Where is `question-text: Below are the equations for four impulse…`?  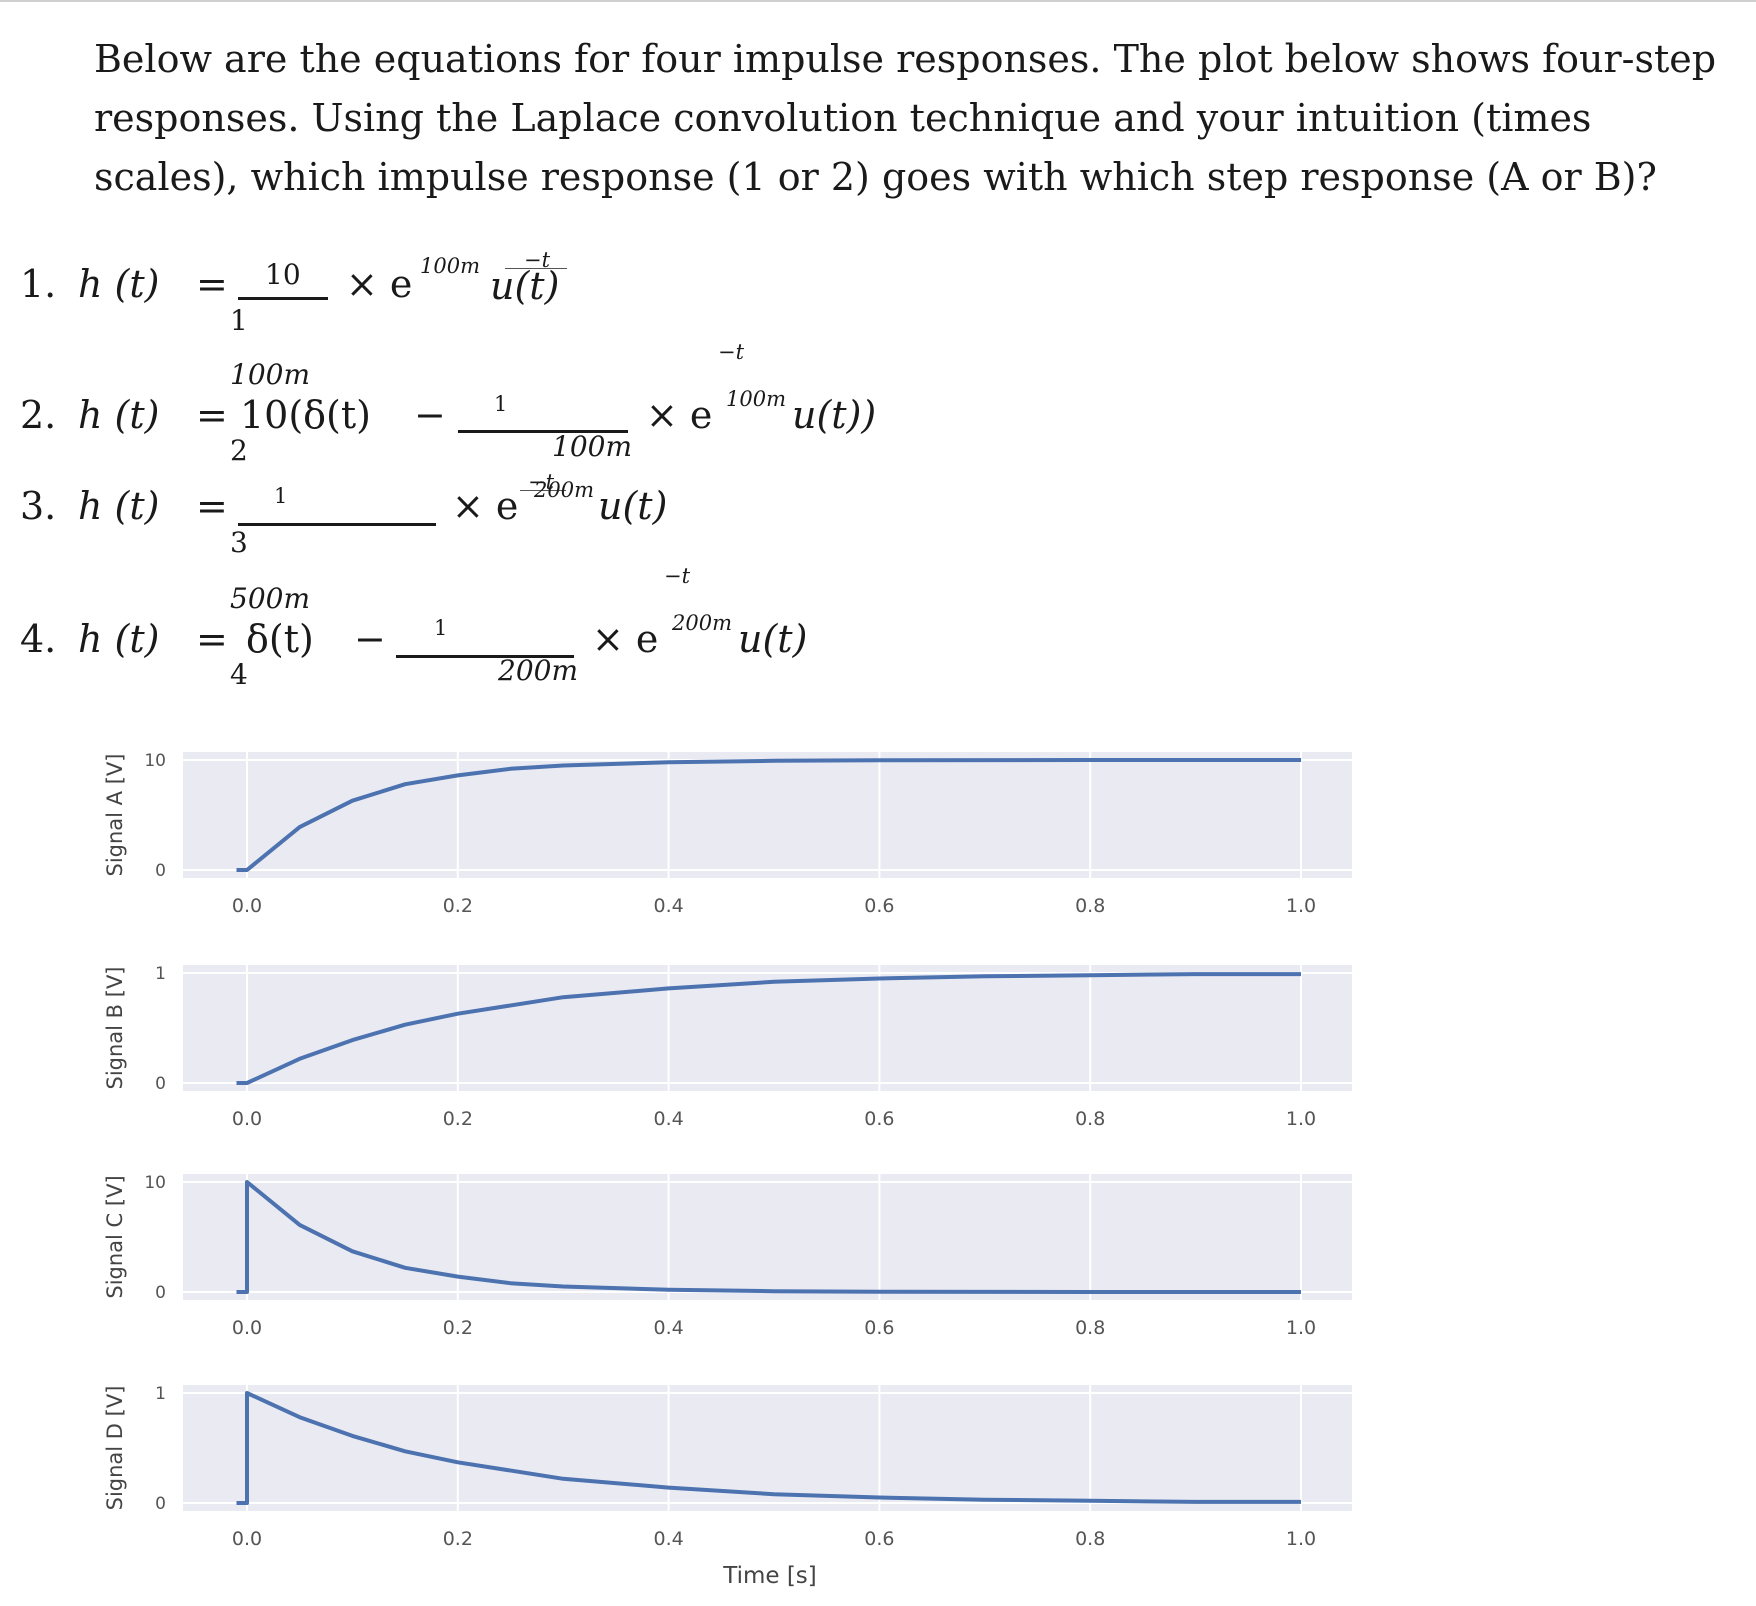 question-text: Below are the equations for four impulse… is located at coordinates (905, 118).